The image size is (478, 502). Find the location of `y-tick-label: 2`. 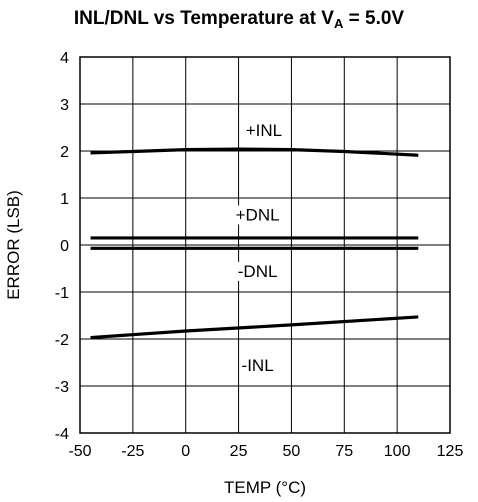

y-tick-label: 2 is located at coordinates (64, 152).